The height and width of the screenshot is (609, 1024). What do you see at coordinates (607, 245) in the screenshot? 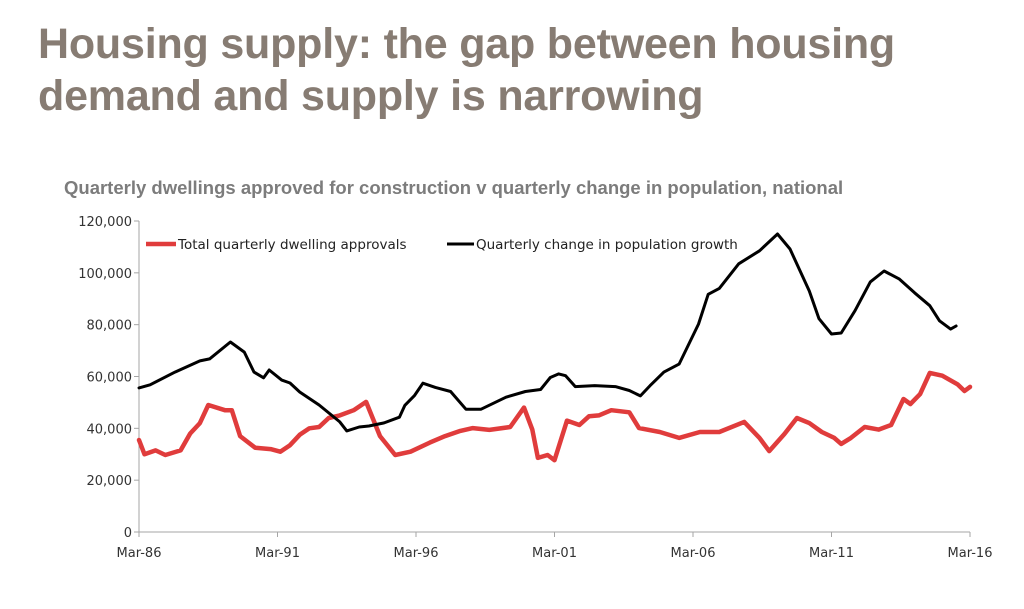
I see `legend-label-population: Quarterly change in population growth` at bounding box center [607, 245].